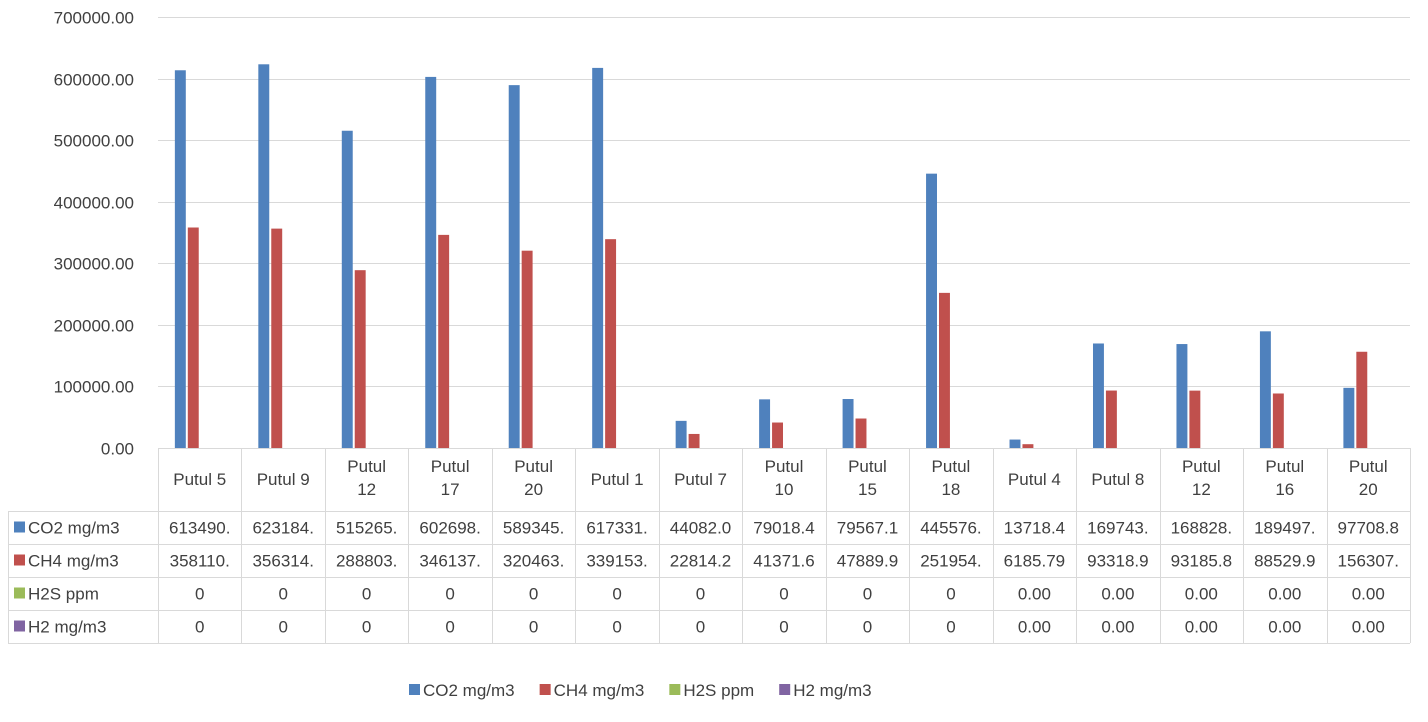  What do you see at coordinates (1034, 479) in the screenshot?
I see `category-label: Putul 4` at bounding box center [1034, 479].